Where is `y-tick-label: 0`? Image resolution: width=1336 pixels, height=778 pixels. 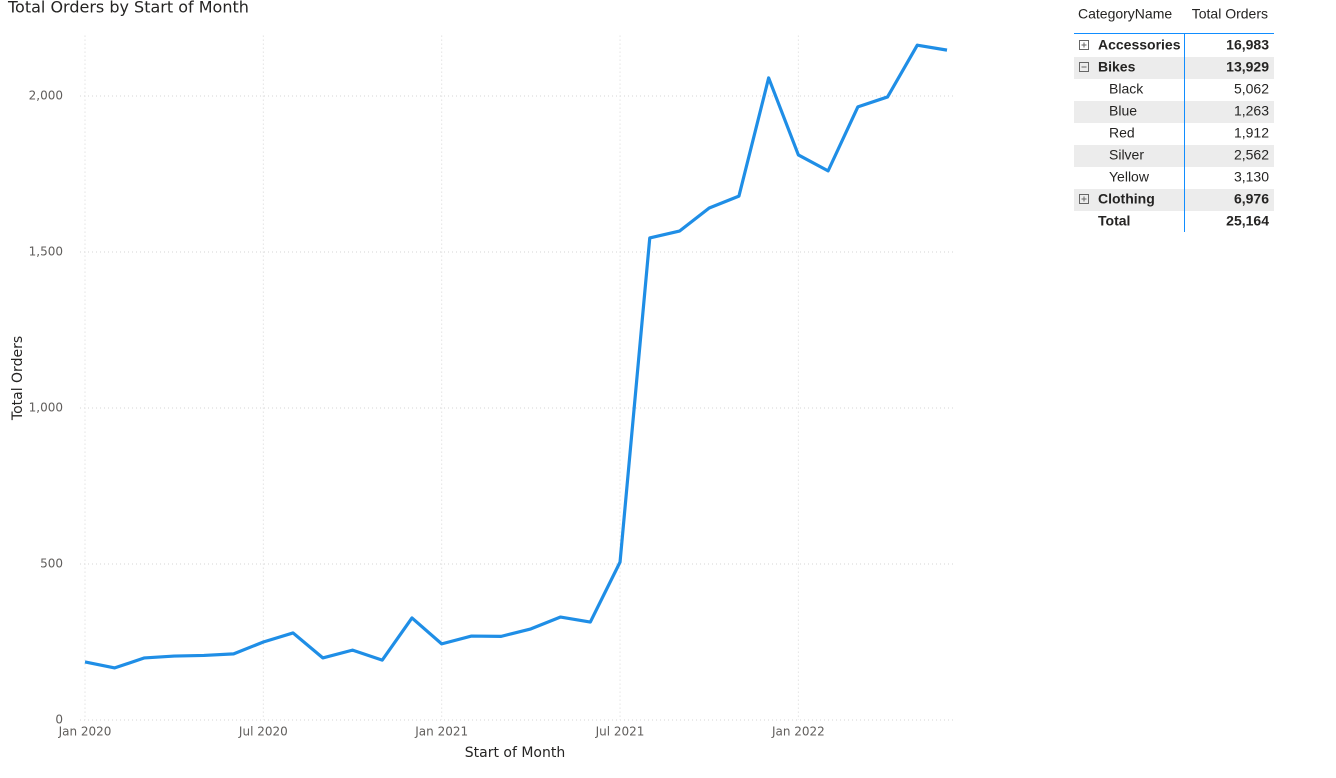 y-tick-label: 0 is located at coordinates (59, 720).